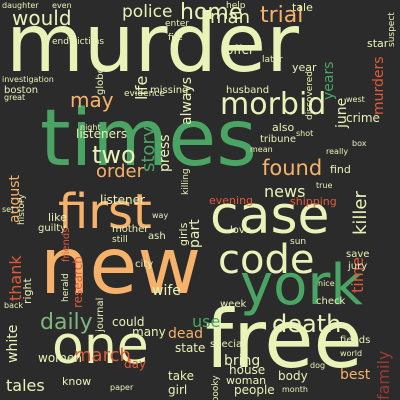  I want to click on word: special, so click(227, 344).